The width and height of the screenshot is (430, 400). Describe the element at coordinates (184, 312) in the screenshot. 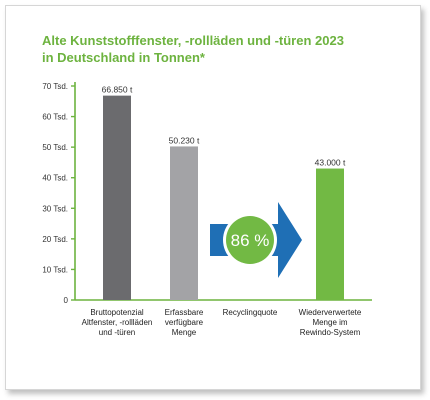

I see `category-label-line: Erfassbare` at that location.